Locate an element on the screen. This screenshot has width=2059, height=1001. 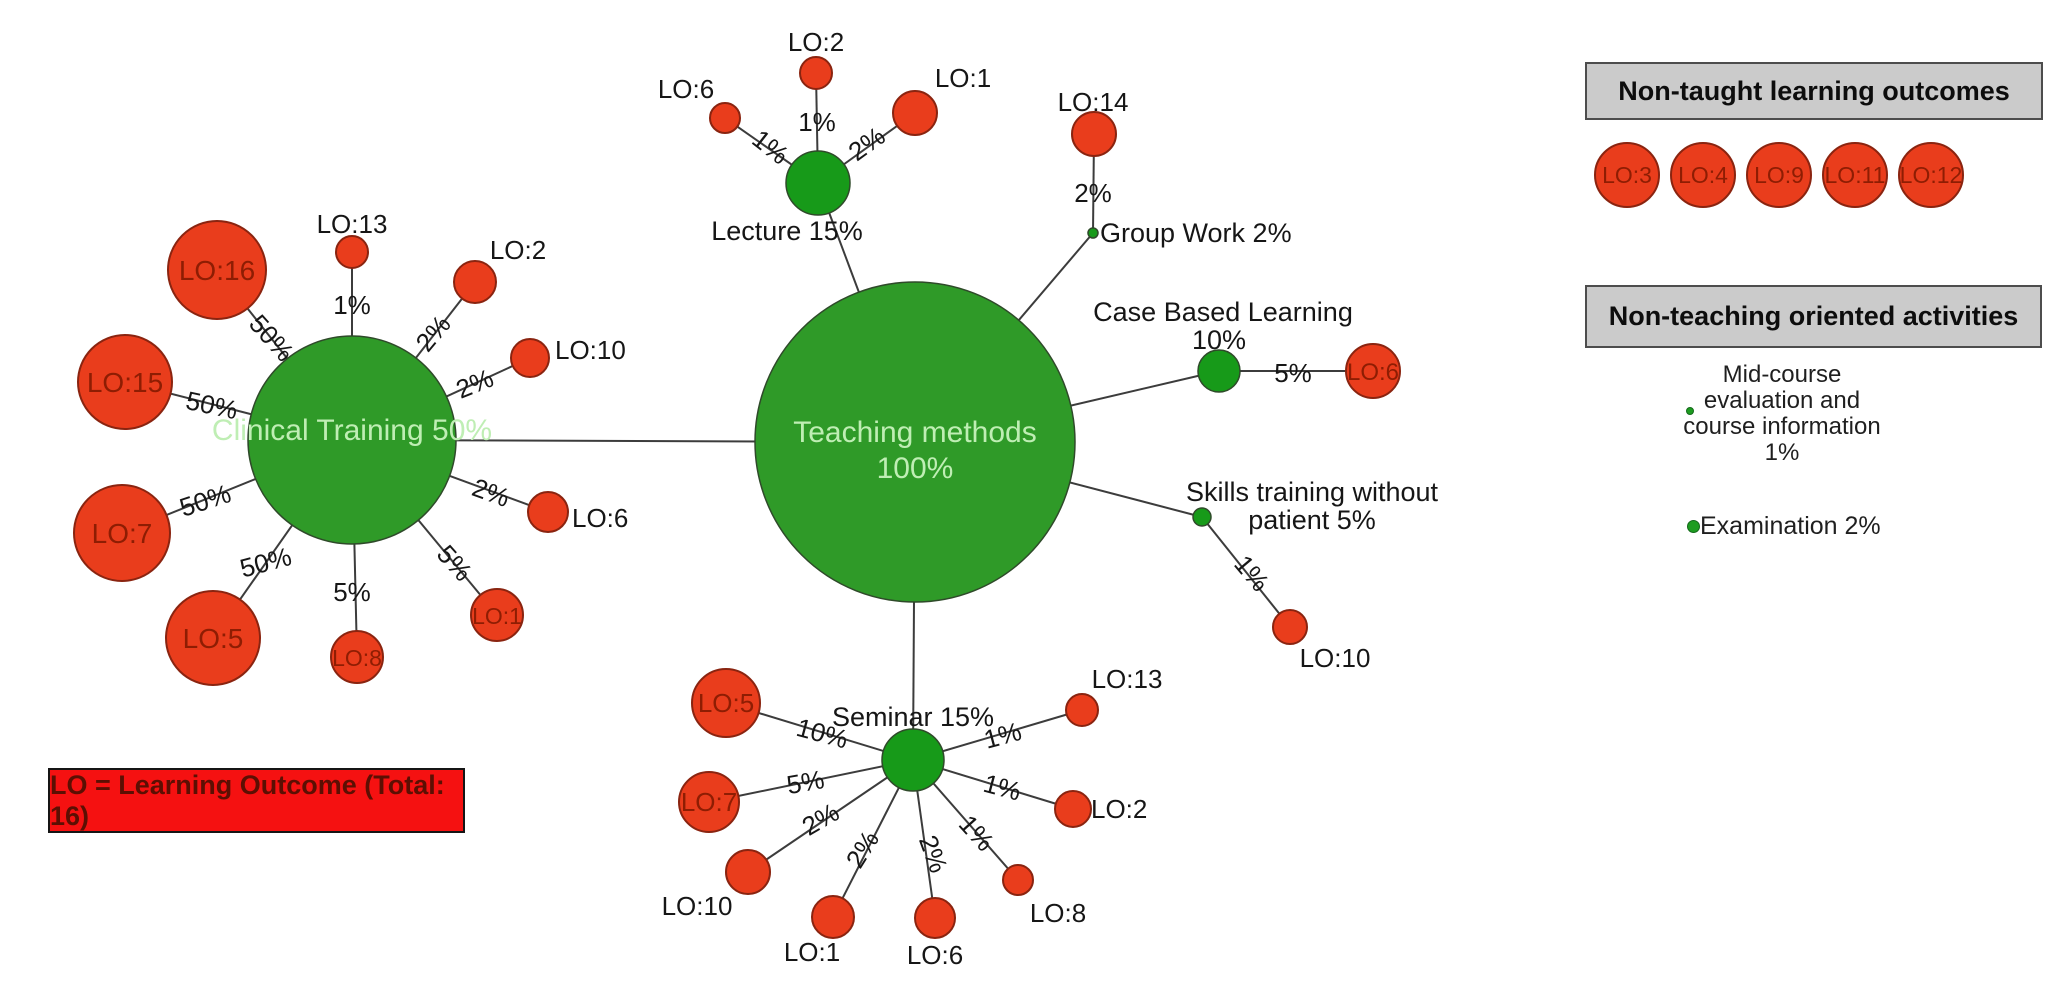
node-seminar-lo2 is located at coordinates (1073, 809).